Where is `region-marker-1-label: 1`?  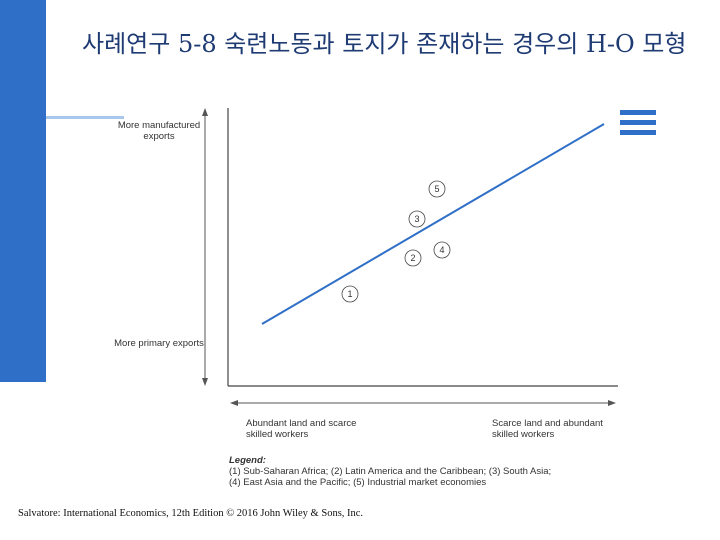 region-marker-1-label: 1 is located at coordinates (349, 294).